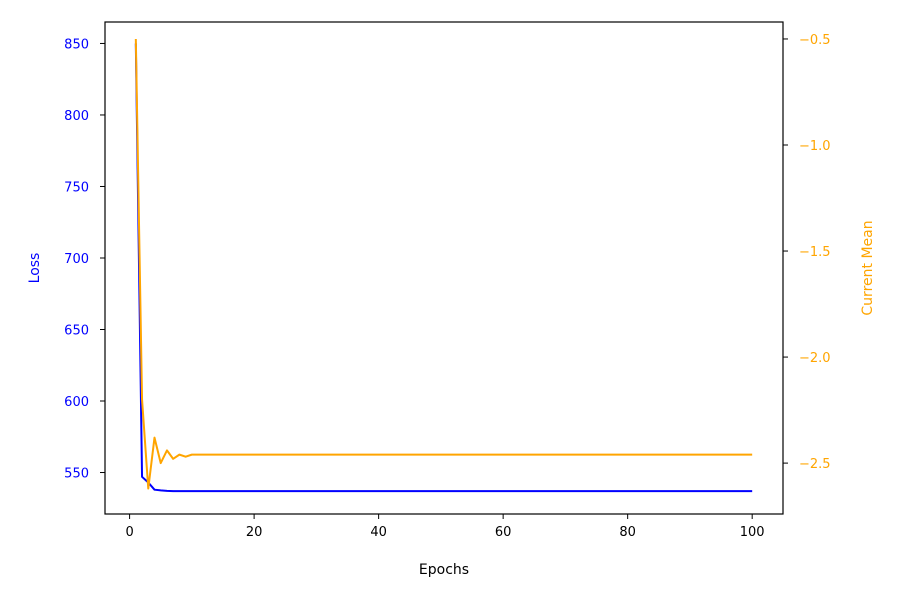  Describe the element at coordinates (815, 464) in the screenshot. I see `right-y-tick-label: −2.5` at that location.